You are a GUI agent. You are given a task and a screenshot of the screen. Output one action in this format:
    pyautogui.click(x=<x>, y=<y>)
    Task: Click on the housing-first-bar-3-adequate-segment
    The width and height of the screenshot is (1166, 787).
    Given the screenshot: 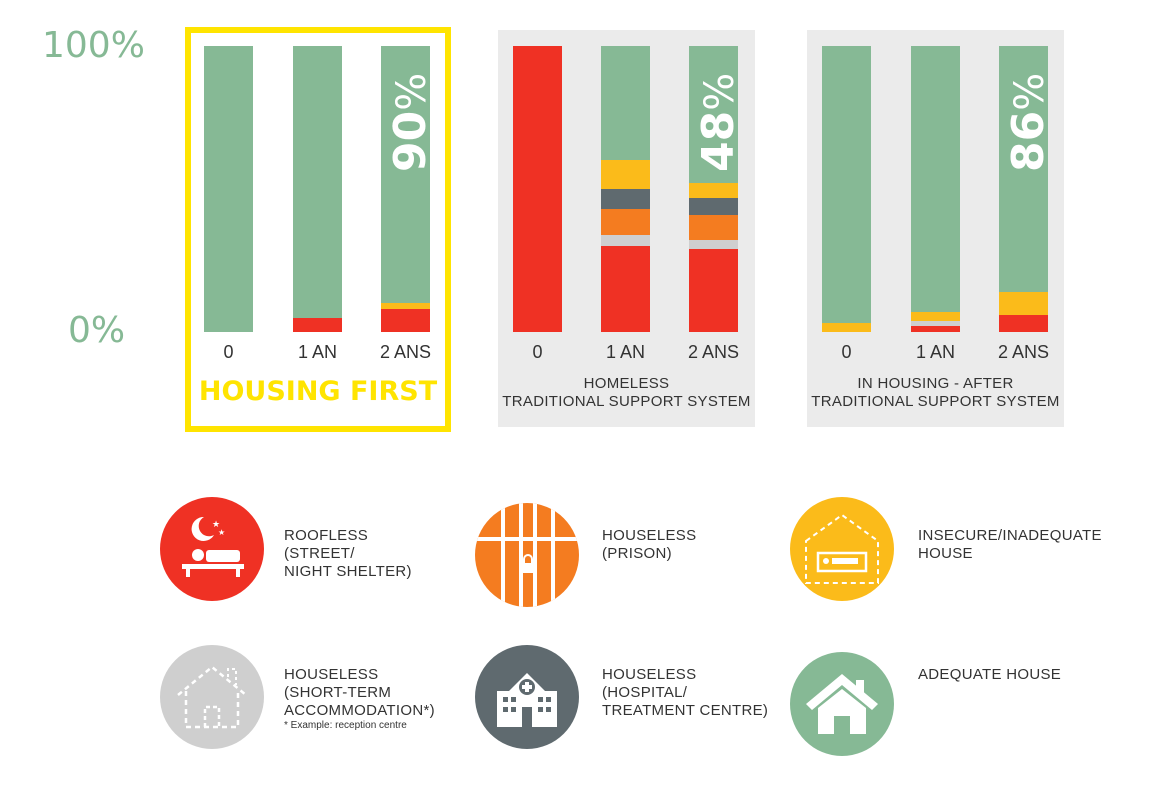 What is the action you would take?
    pyautogui.click(x=405, y=175)
    